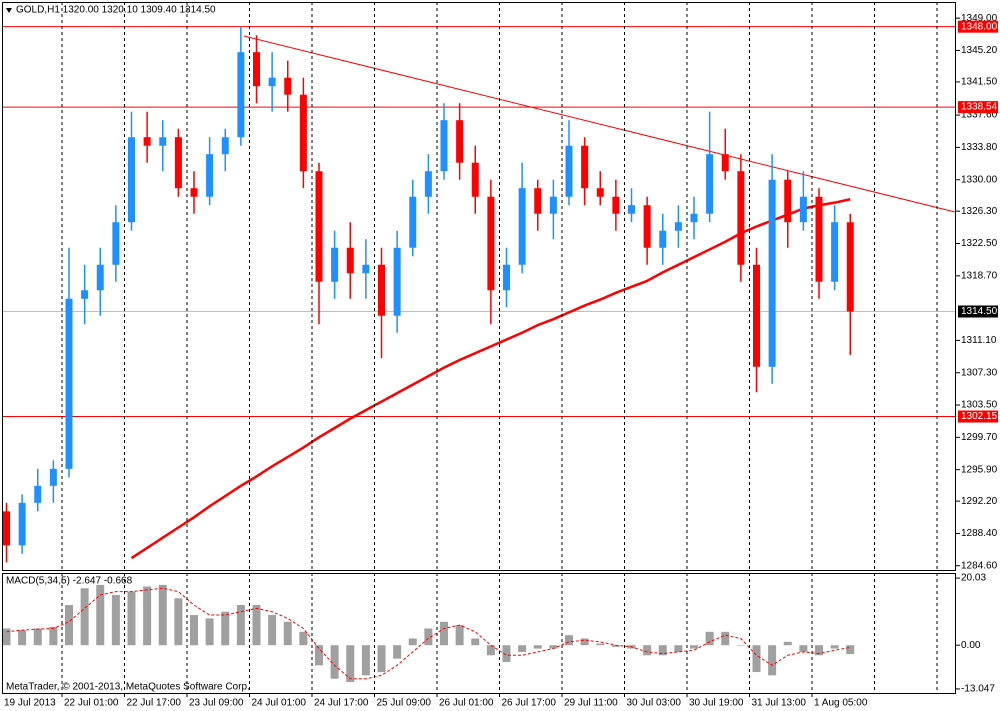  What do you see at coordinates (979, 311) in the screenshot?
I see `last-price-label: 1314.50` at bounding box center [979, 311].